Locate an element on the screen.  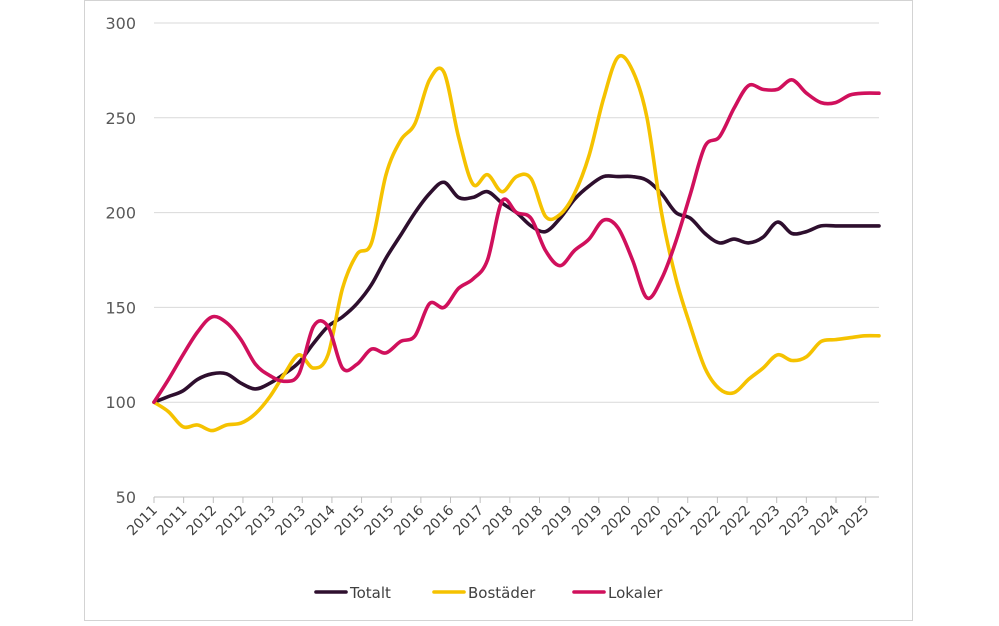
y-tick-label: 200 is located at coordinates (120, 213).